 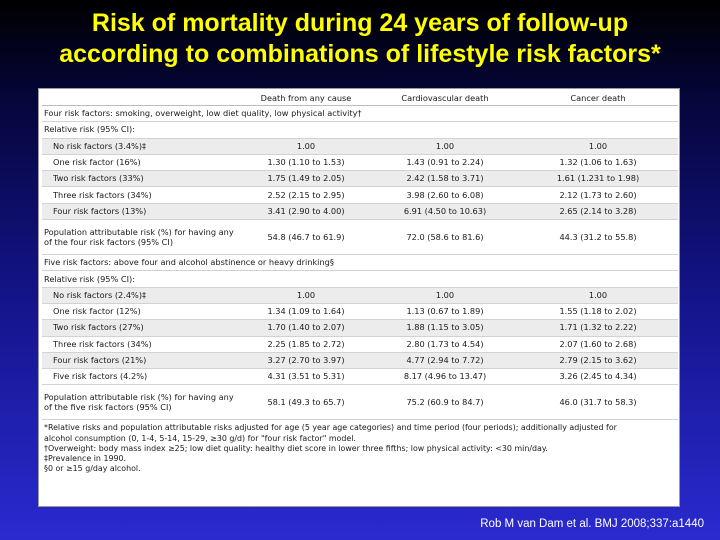 I want to click on row-label: Four risk factors (13%), so click(x=141, y=212).